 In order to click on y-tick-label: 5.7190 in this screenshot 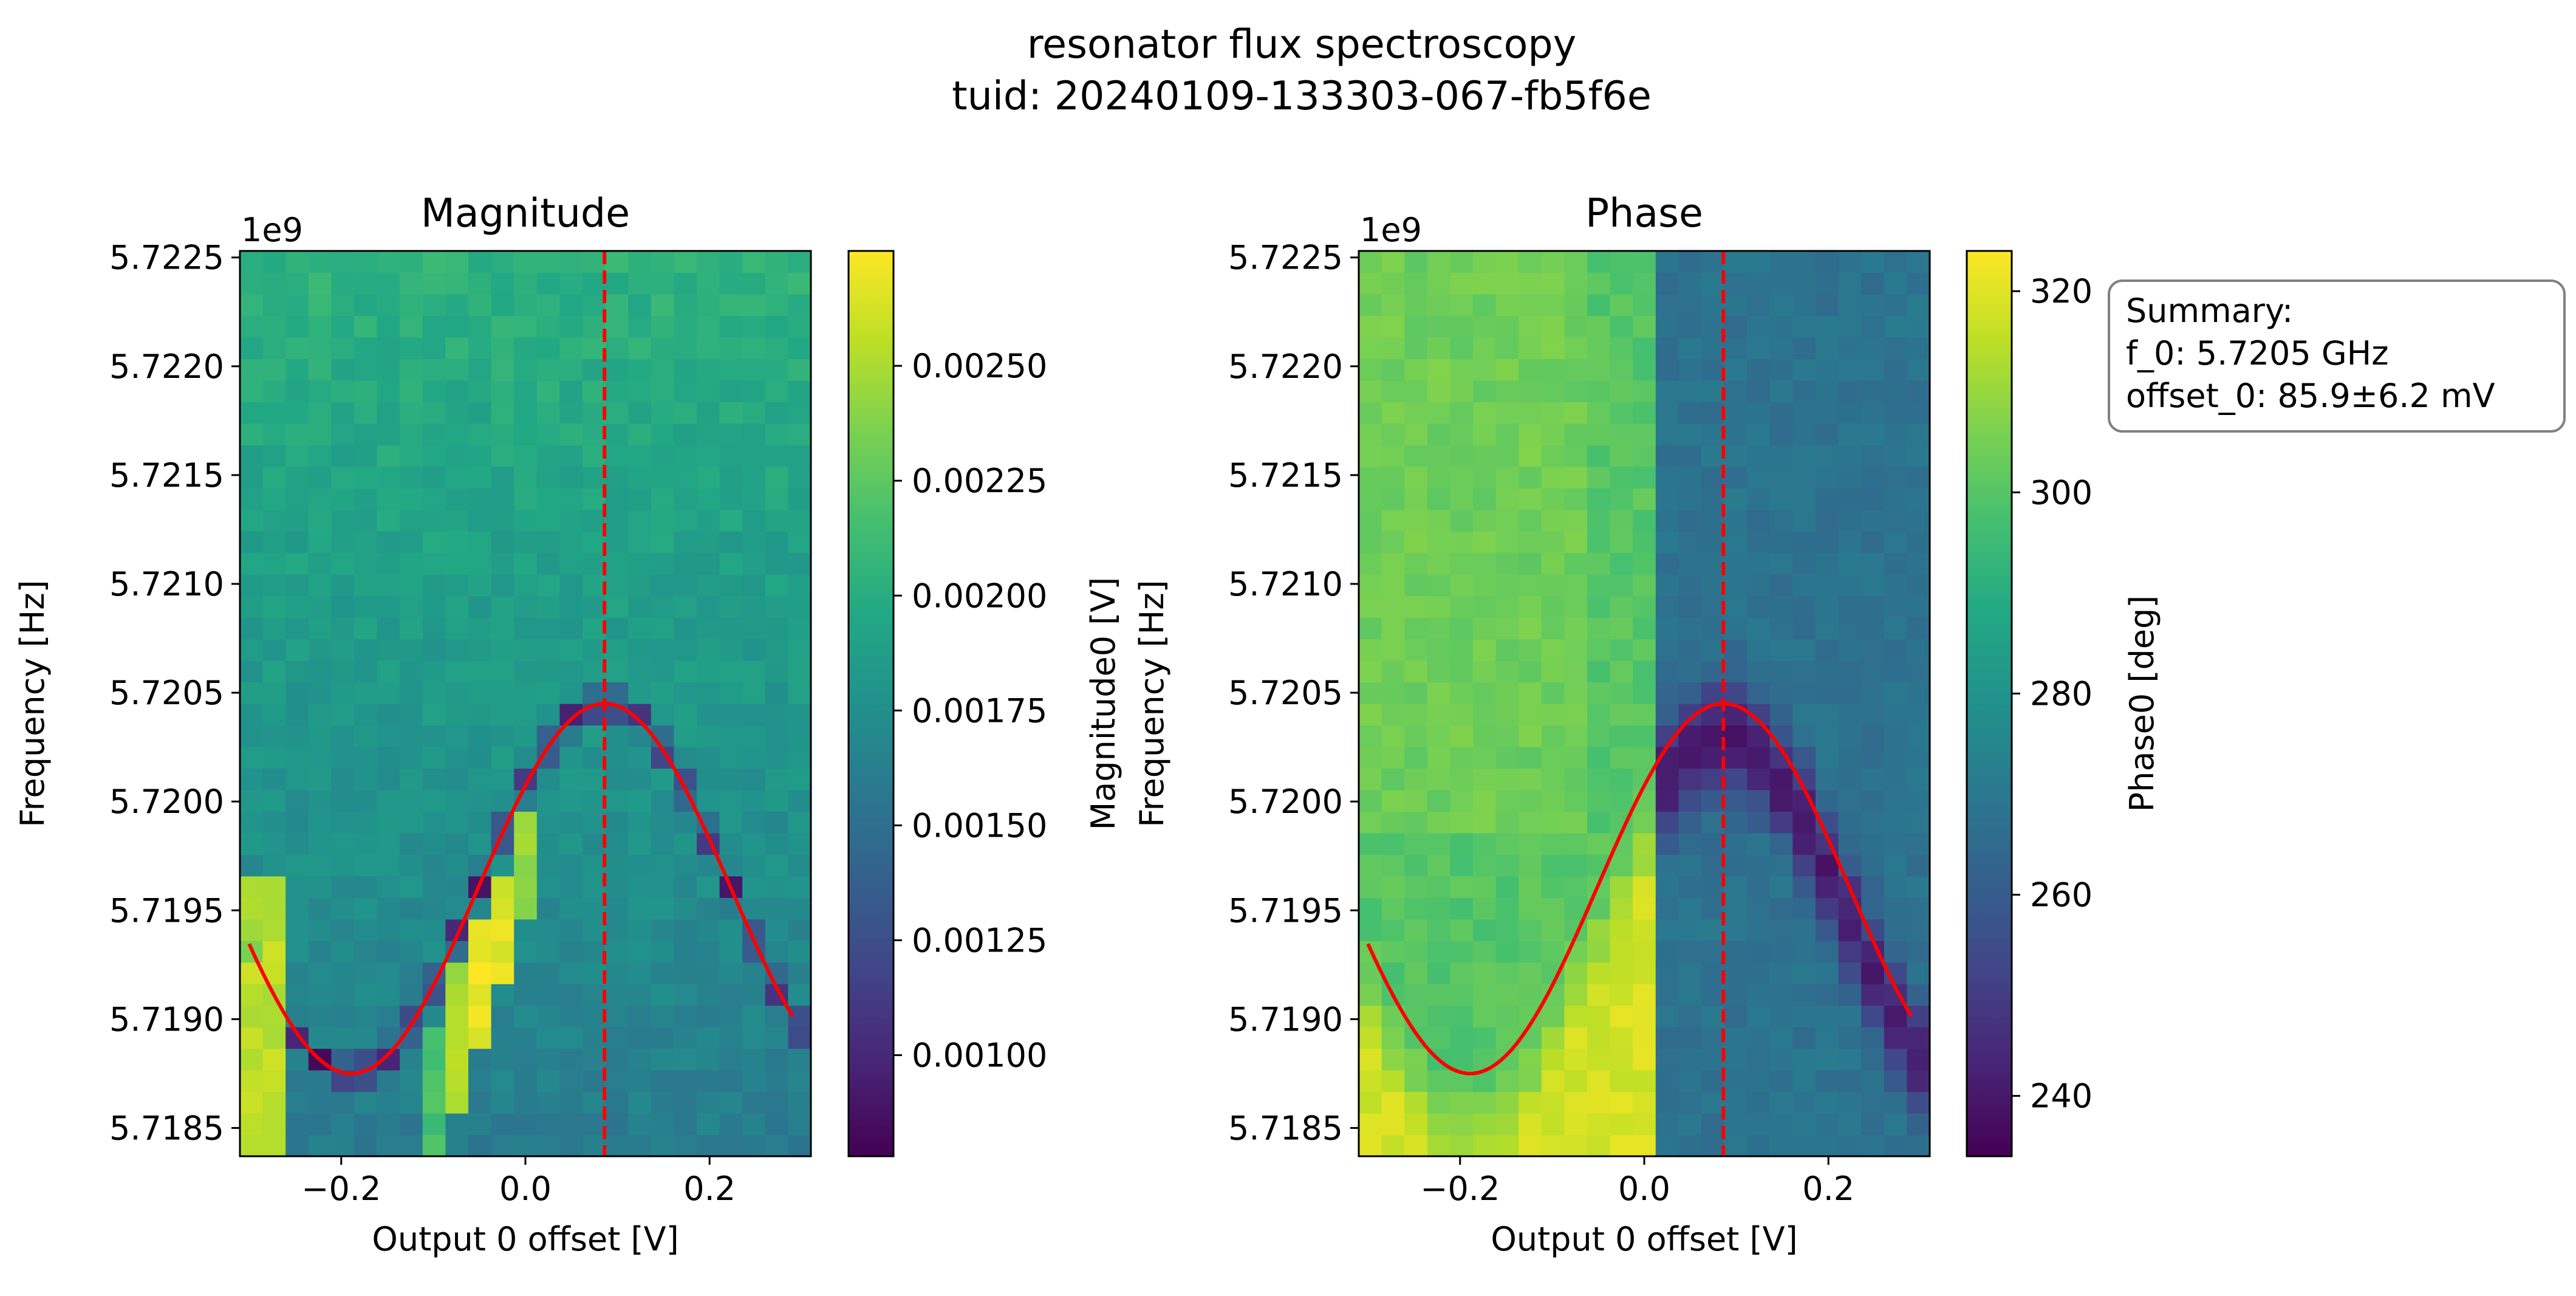, I will do `click(166, 1019)`.